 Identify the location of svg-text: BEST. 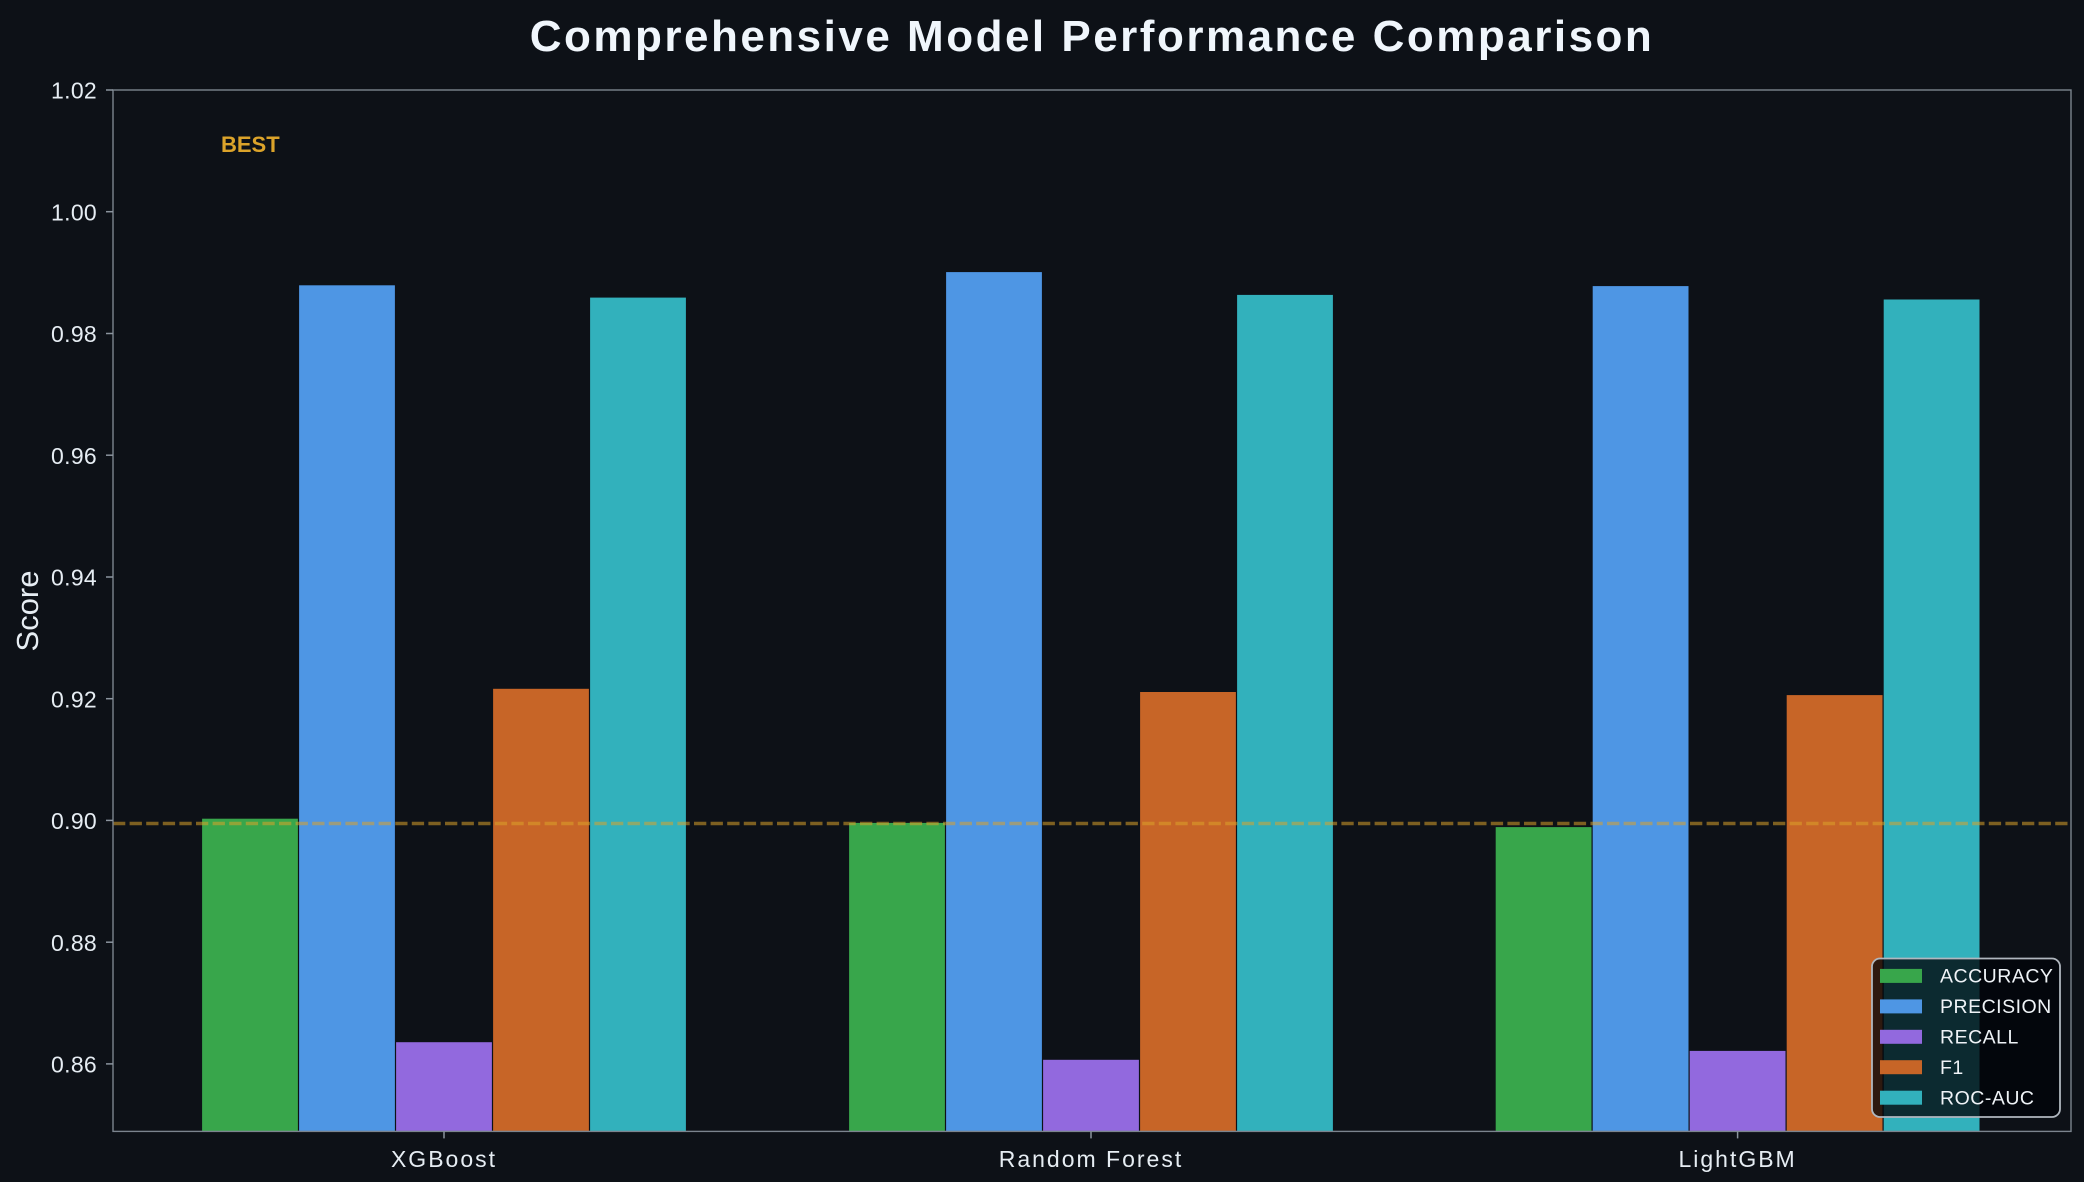
(250, 144).